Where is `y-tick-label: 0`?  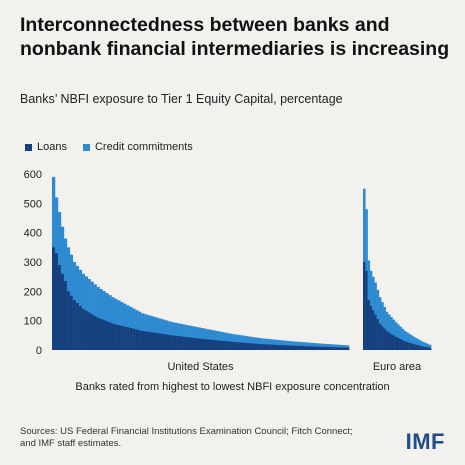 y-tick-label: 0 is located at coordinates (39, 351).